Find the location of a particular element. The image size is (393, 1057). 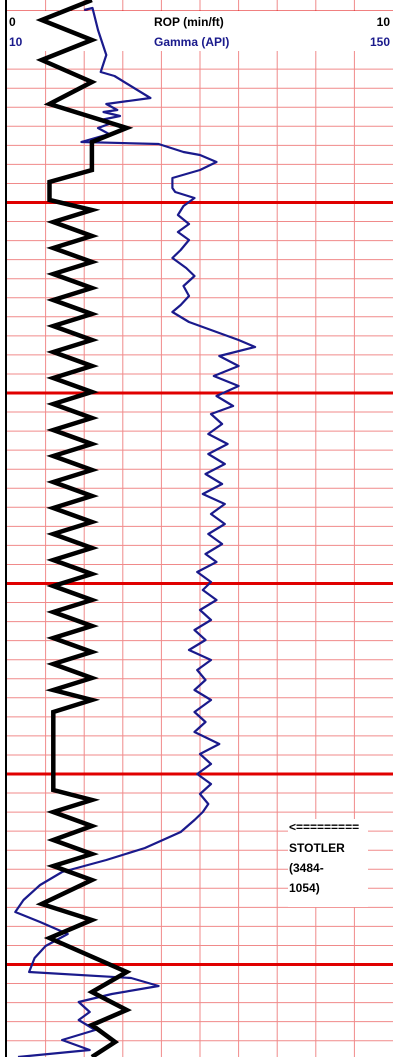

rop-scale-min: 0 is located at coordinates (12, 22).